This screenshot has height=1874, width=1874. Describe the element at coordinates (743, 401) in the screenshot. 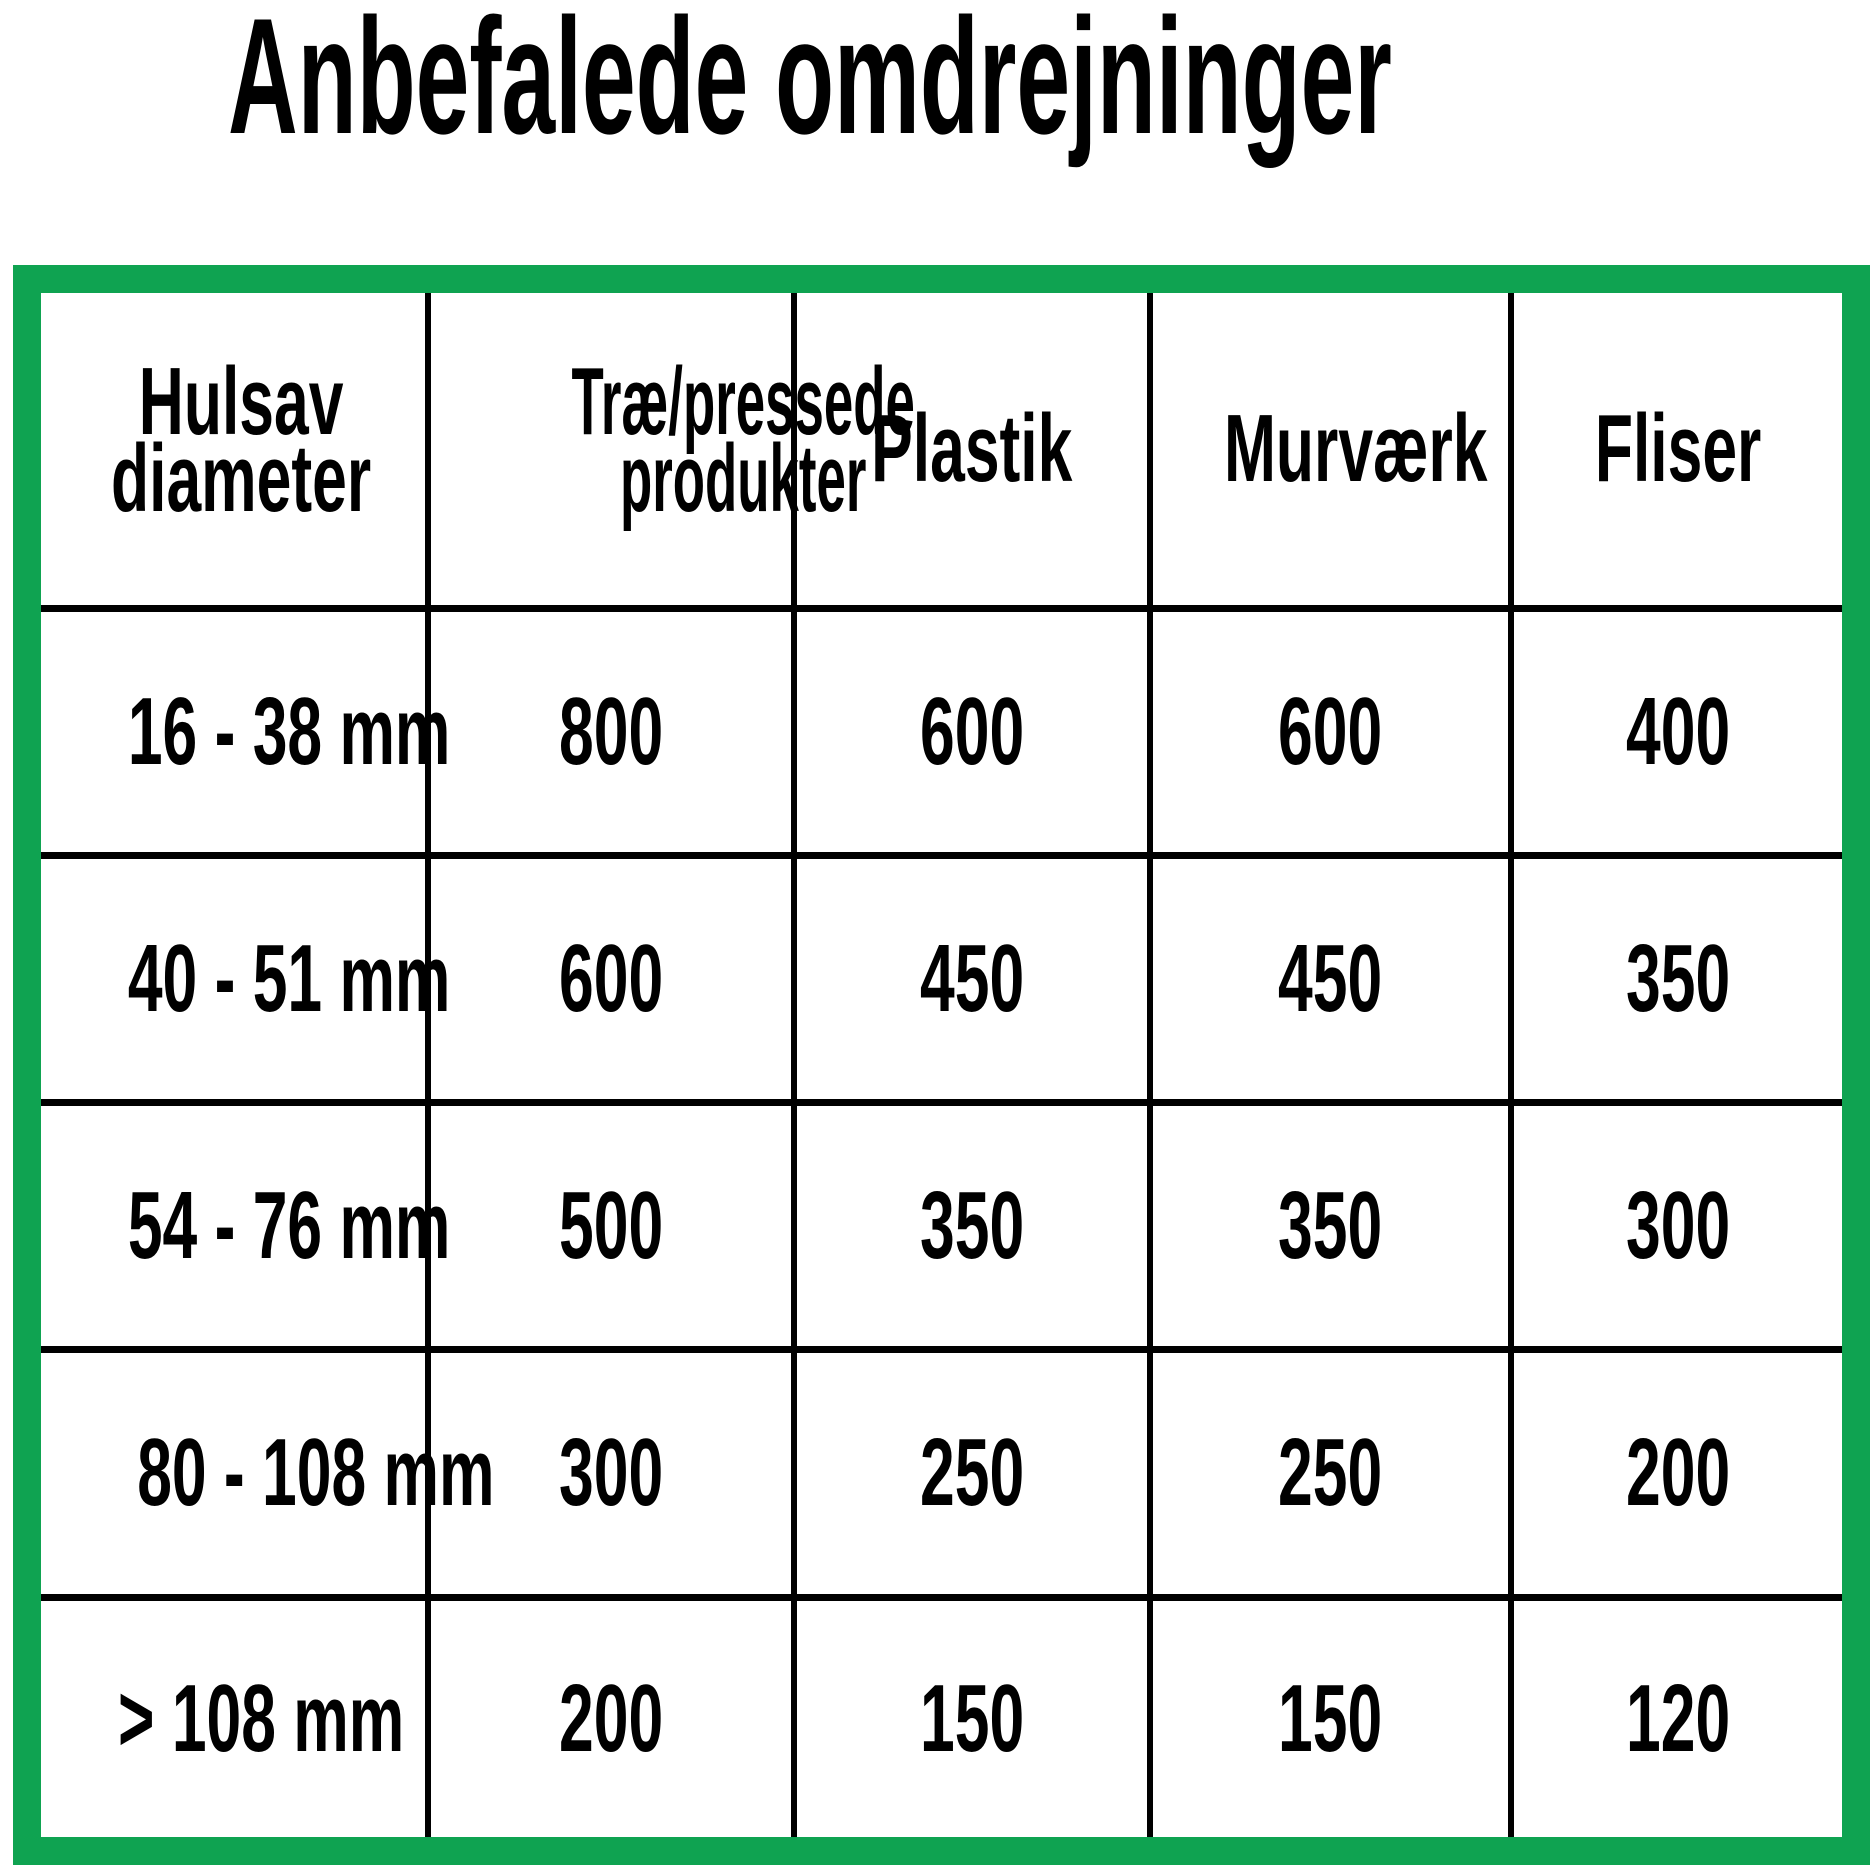

I see `header-line: Træ/pressede` at that location.